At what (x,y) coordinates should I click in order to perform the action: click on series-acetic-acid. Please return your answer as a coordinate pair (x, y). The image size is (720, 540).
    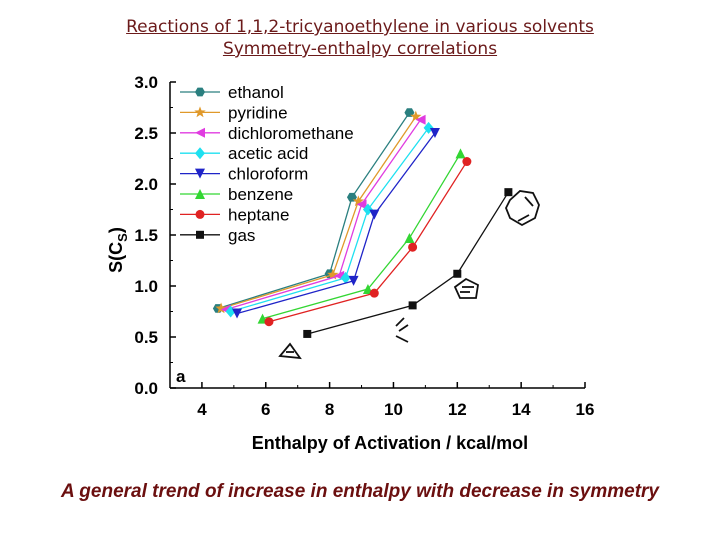
    Looking at the image, I should click on (329, 219).